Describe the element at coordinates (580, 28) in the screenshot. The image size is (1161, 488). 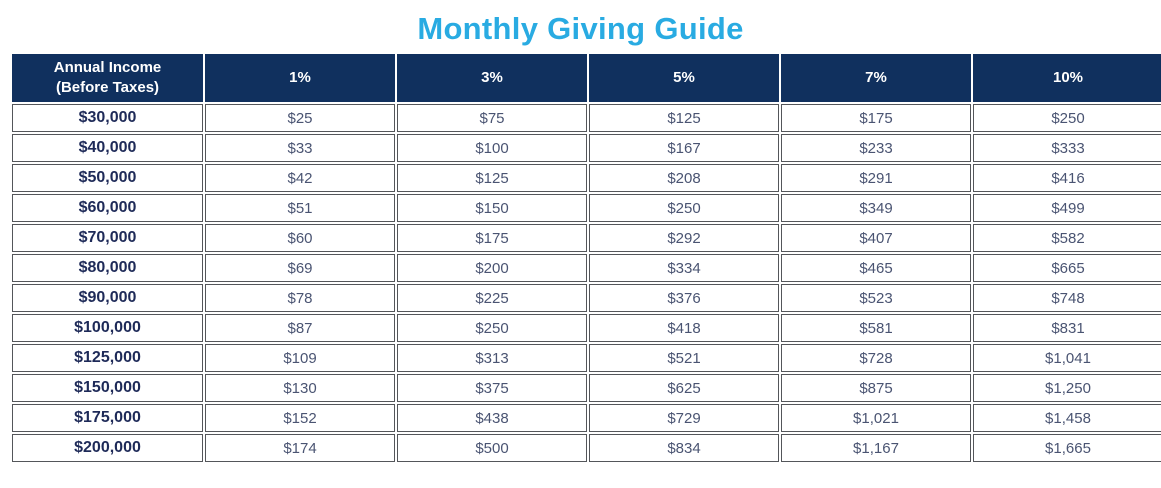
I see `page-title: Monthly Giving Guide` at that location.